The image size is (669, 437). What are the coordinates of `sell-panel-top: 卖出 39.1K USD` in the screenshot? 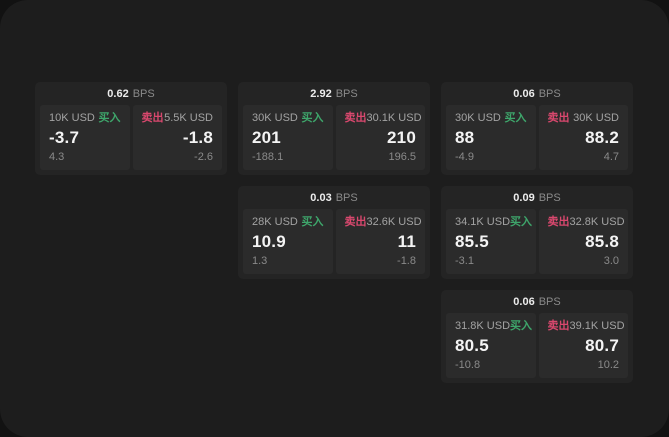 It's located at (586, 326).